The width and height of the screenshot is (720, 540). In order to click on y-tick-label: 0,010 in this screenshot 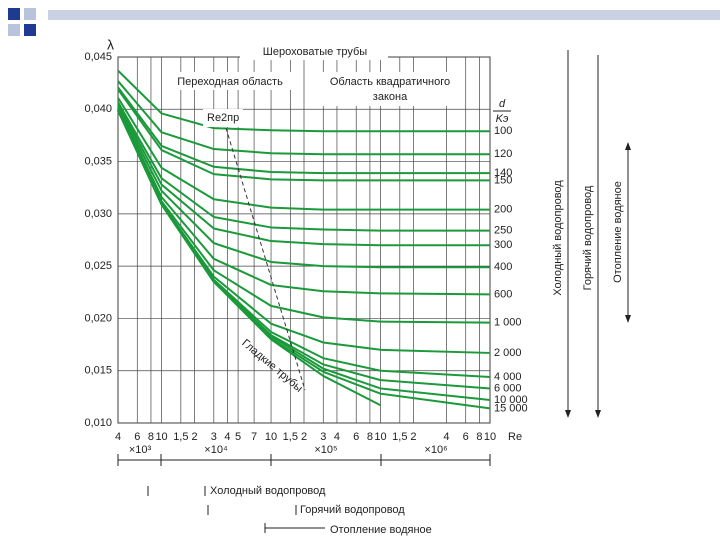, I will do `click(98, 423)`.